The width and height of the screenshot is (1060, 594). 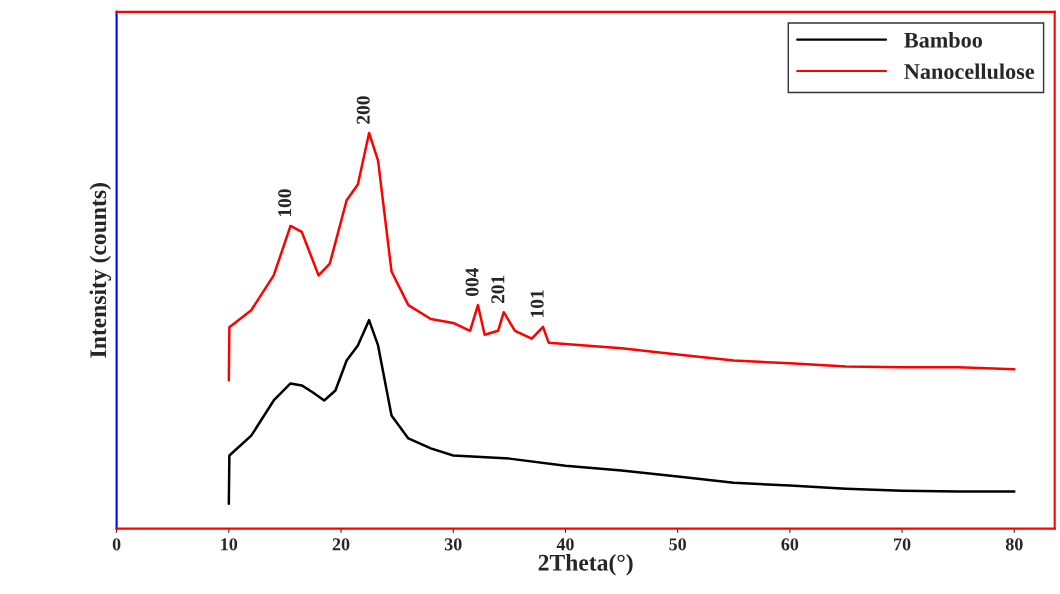 What do you see at coordinates (285, 203) in the screenshot?
I see `annotation: 100` at bounding box center [285, 203].